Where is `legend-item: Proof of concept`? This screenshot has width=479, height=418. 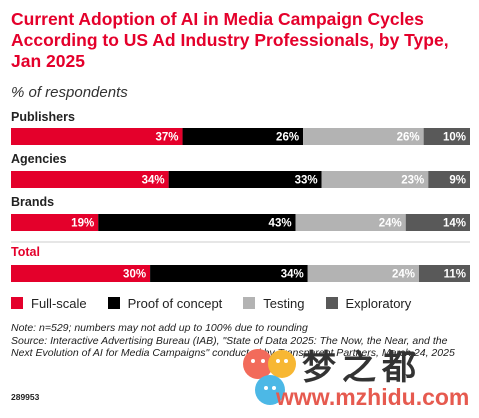
legend-item: Proof of concept is located at coordinates (165, 303).